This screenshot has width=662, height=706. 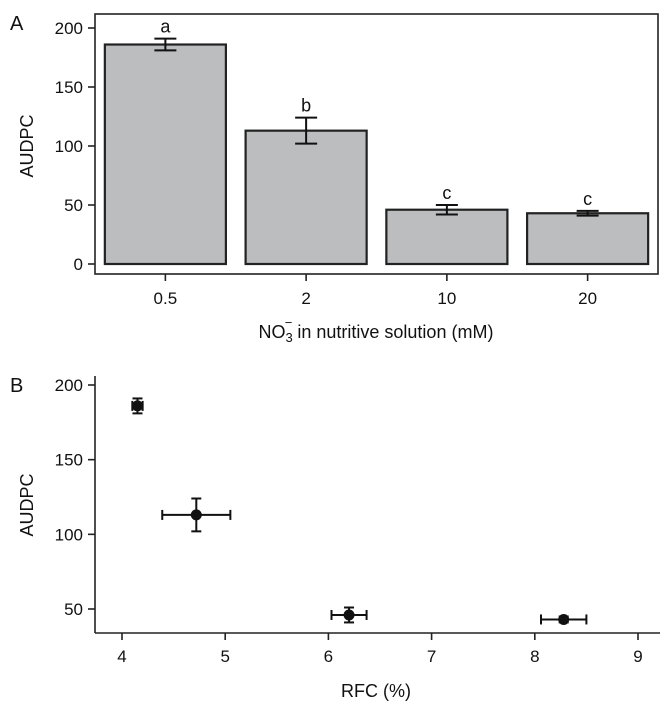 I want to click on panel-a-xlabel: NO3− in nutritive solution (mM), so click(x=376, y=330).